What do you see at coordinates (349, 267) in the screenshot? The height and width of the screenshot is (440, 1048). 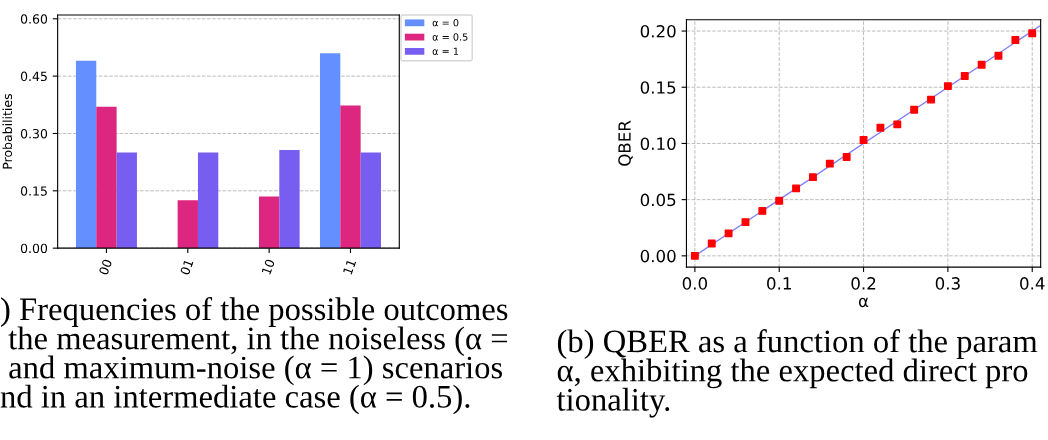 I see `x-tick-label: 11` at bounding box center [349, 267].